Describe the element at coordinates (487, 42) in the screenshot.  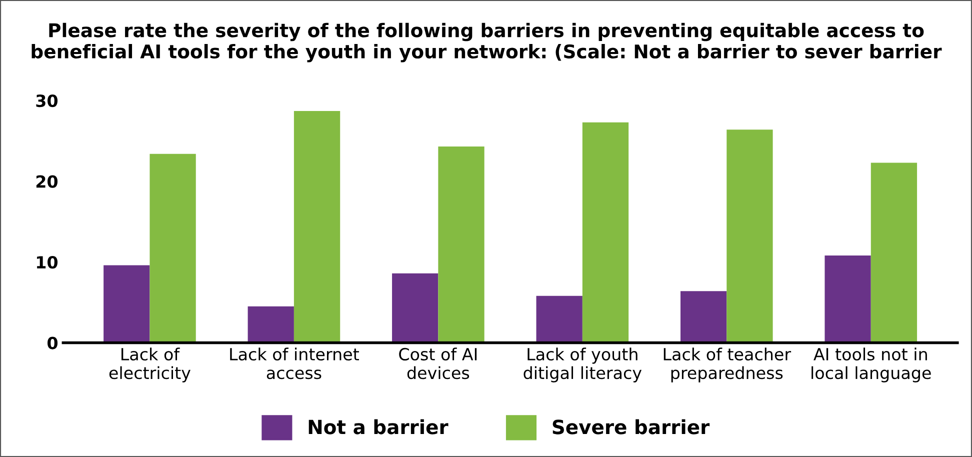
I see `chart-title: Please rate the severity of the following barriers in preventing equitable access to beneficial AI tools for the youth in your network: (Scale: Not a barrier to sever barrier` at that location.